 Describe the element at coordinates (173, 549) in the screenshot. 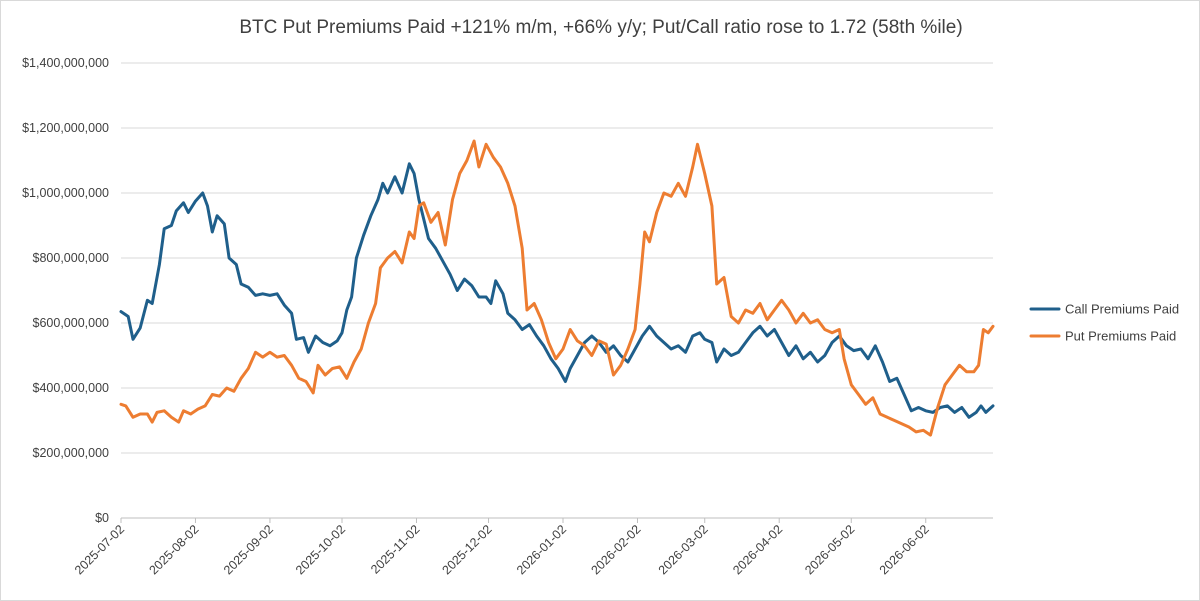

I see `x-tick-label: 2025-08-02` at that location.